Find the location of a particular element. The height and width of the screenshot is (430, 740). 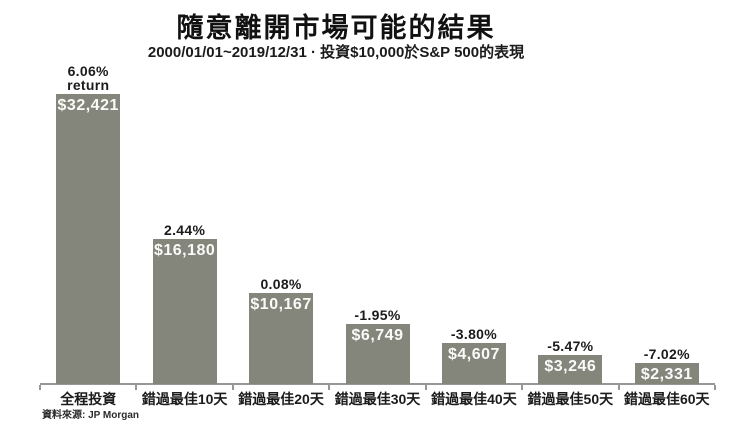

x-axis-line is located at coordinates (377, 384).